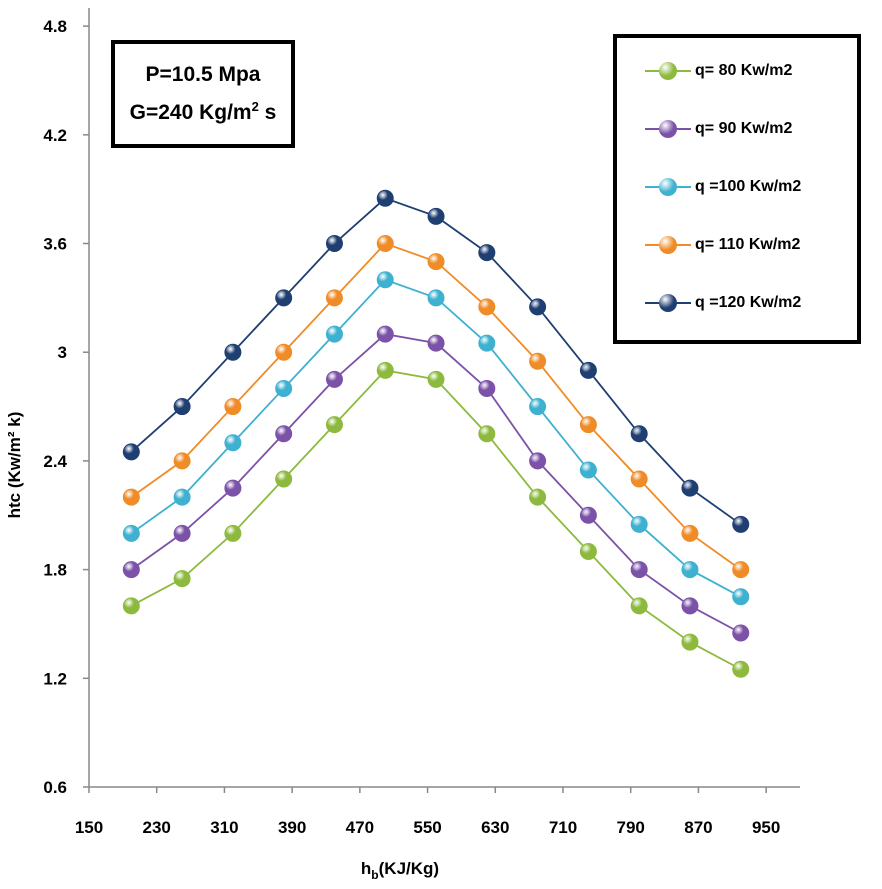 This screenshot has width=882, height=889. I want to click on x-tick-label: 470, so click(360, 827).